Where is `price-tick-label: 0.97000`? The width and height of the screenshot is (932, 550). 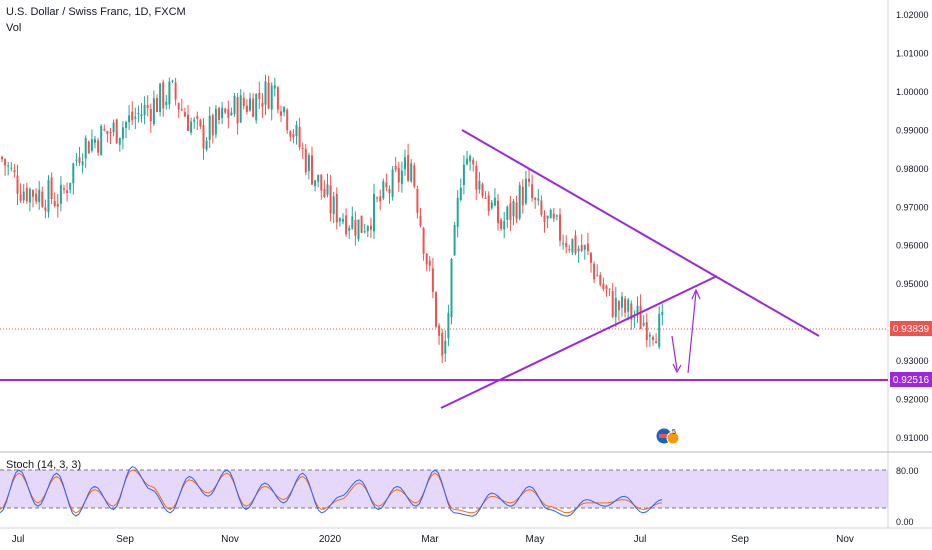 price-tick-label: 0.97000 is located at coordinates (912, 207).